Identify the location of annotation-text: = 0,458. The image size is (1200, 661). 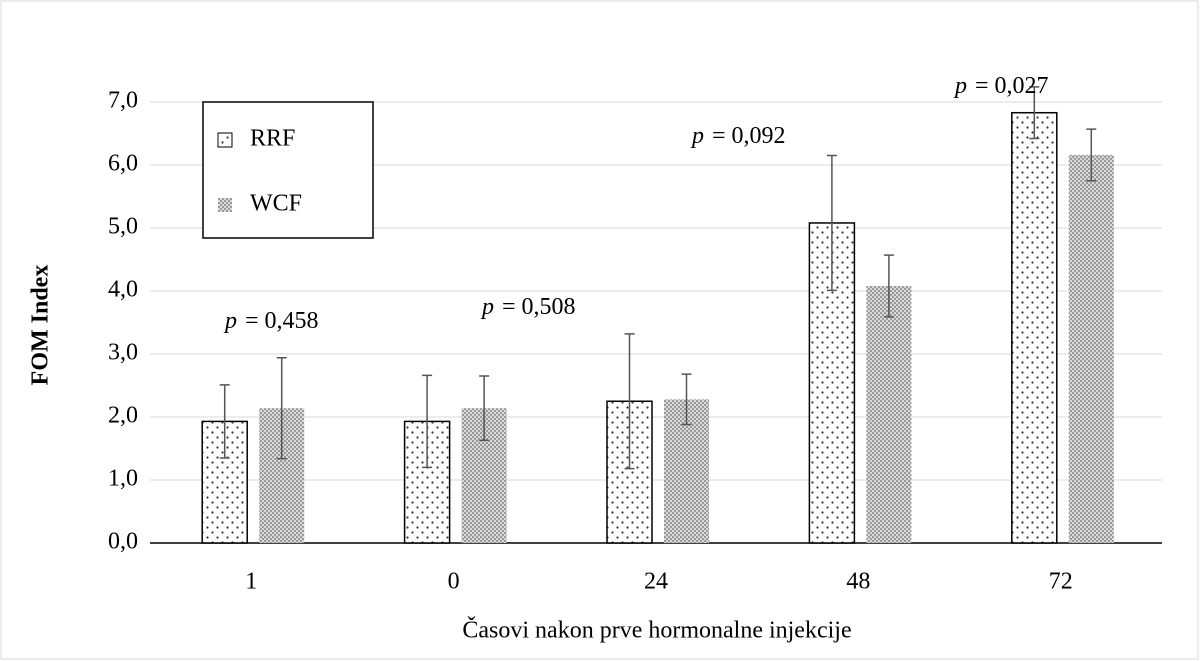
(282, 321).